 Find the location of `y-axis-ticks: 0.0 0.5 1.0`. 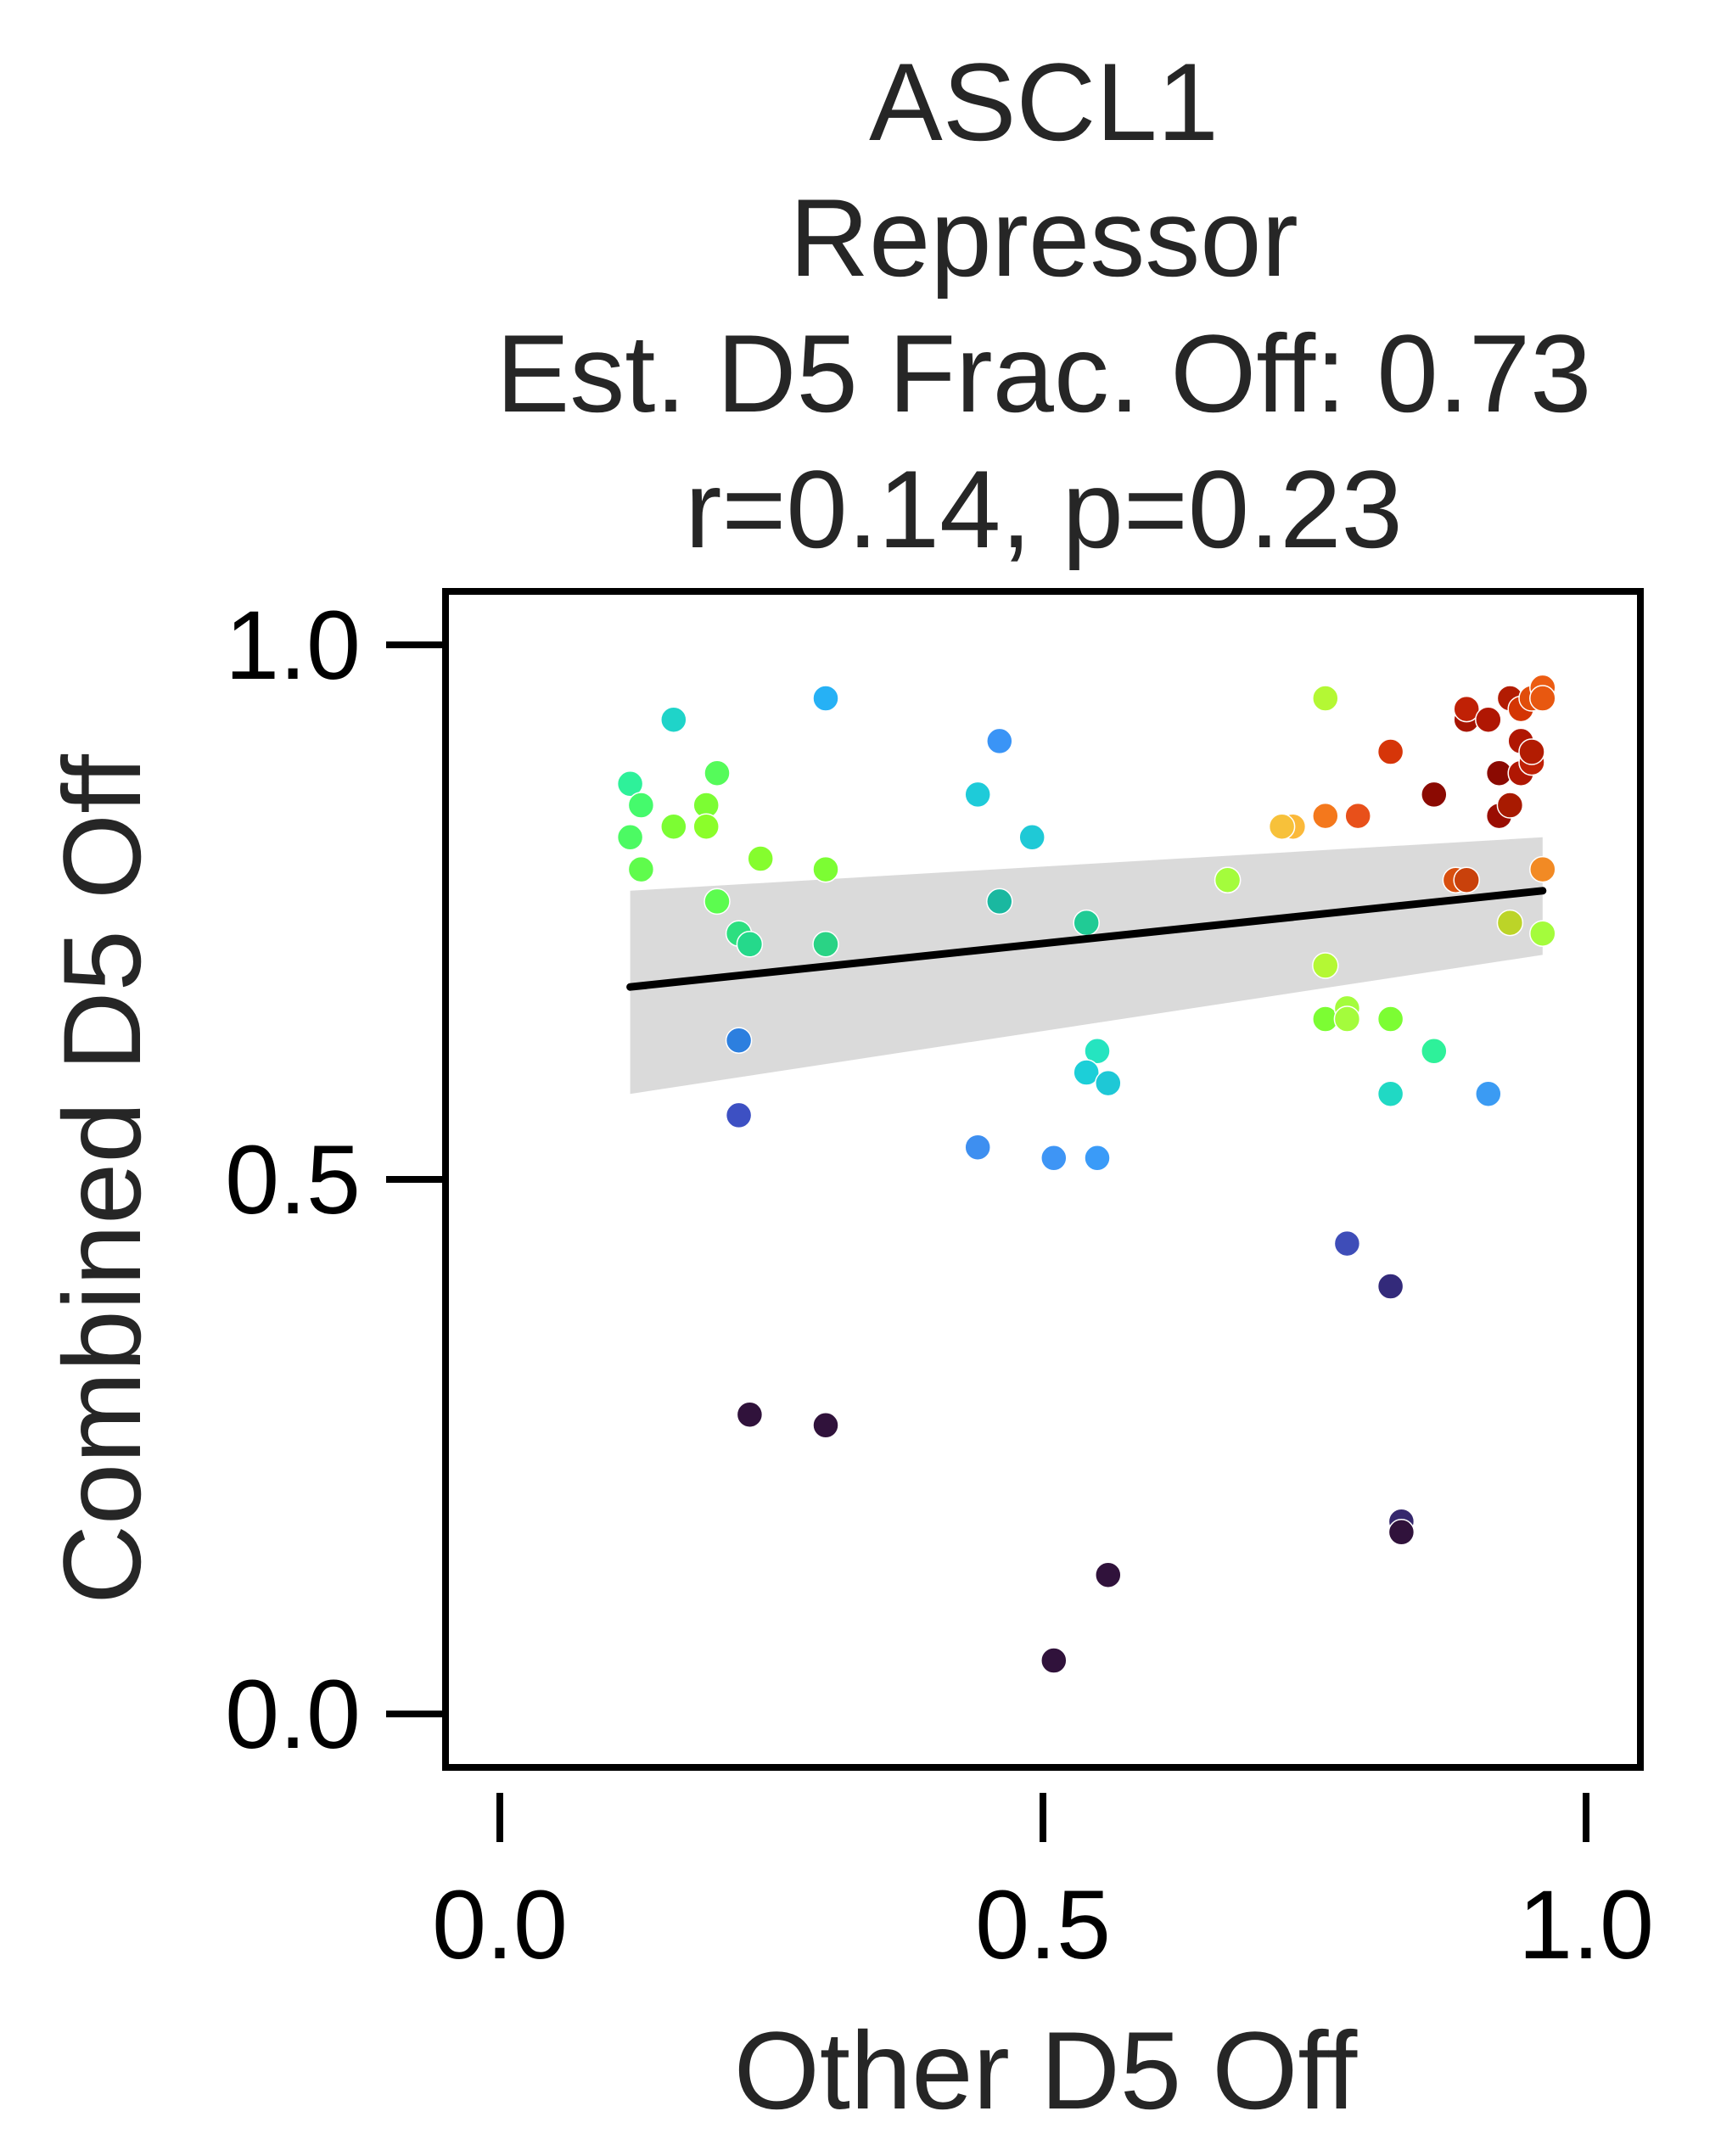

y-axis-ticks: 0.0 0.5 1.0 is located at coordinates (335, 1180).